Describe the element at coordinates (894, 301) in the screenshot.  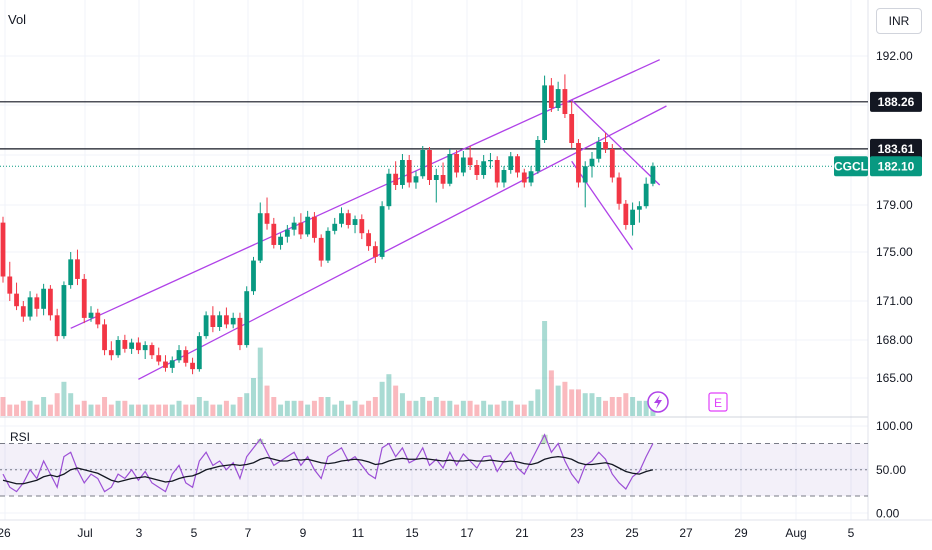
I see `price-tick-label: 171.00` at that location.